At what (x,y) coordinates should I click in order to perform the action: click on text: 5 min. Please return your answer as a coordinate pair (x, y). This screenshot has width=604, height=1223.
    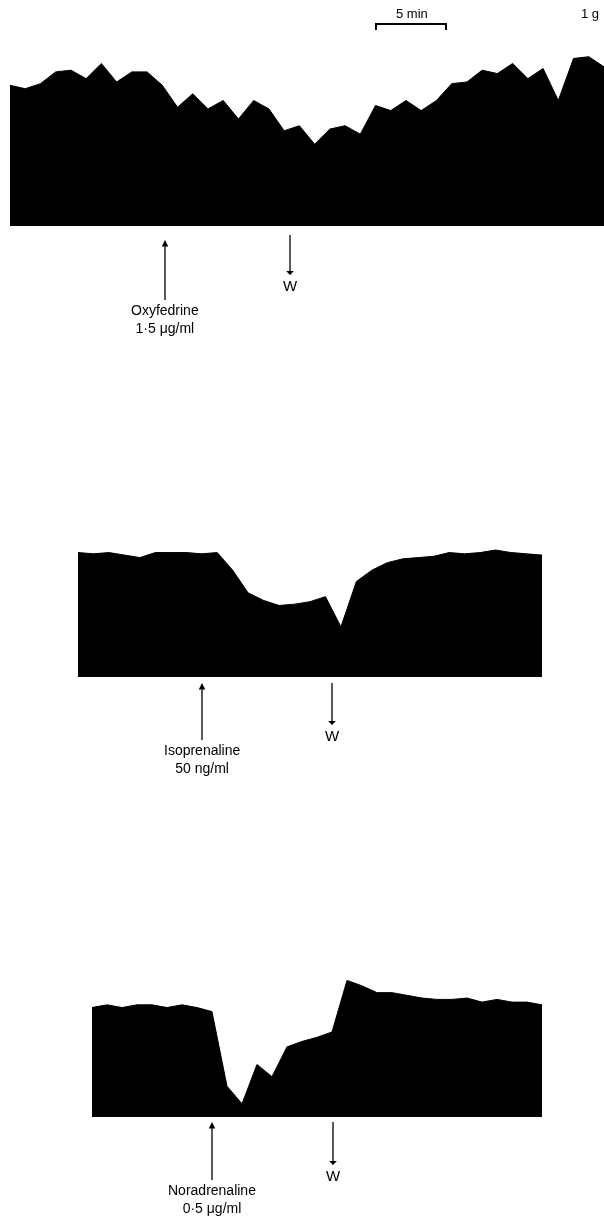
    Looking at the image, I should click on (412, 13).